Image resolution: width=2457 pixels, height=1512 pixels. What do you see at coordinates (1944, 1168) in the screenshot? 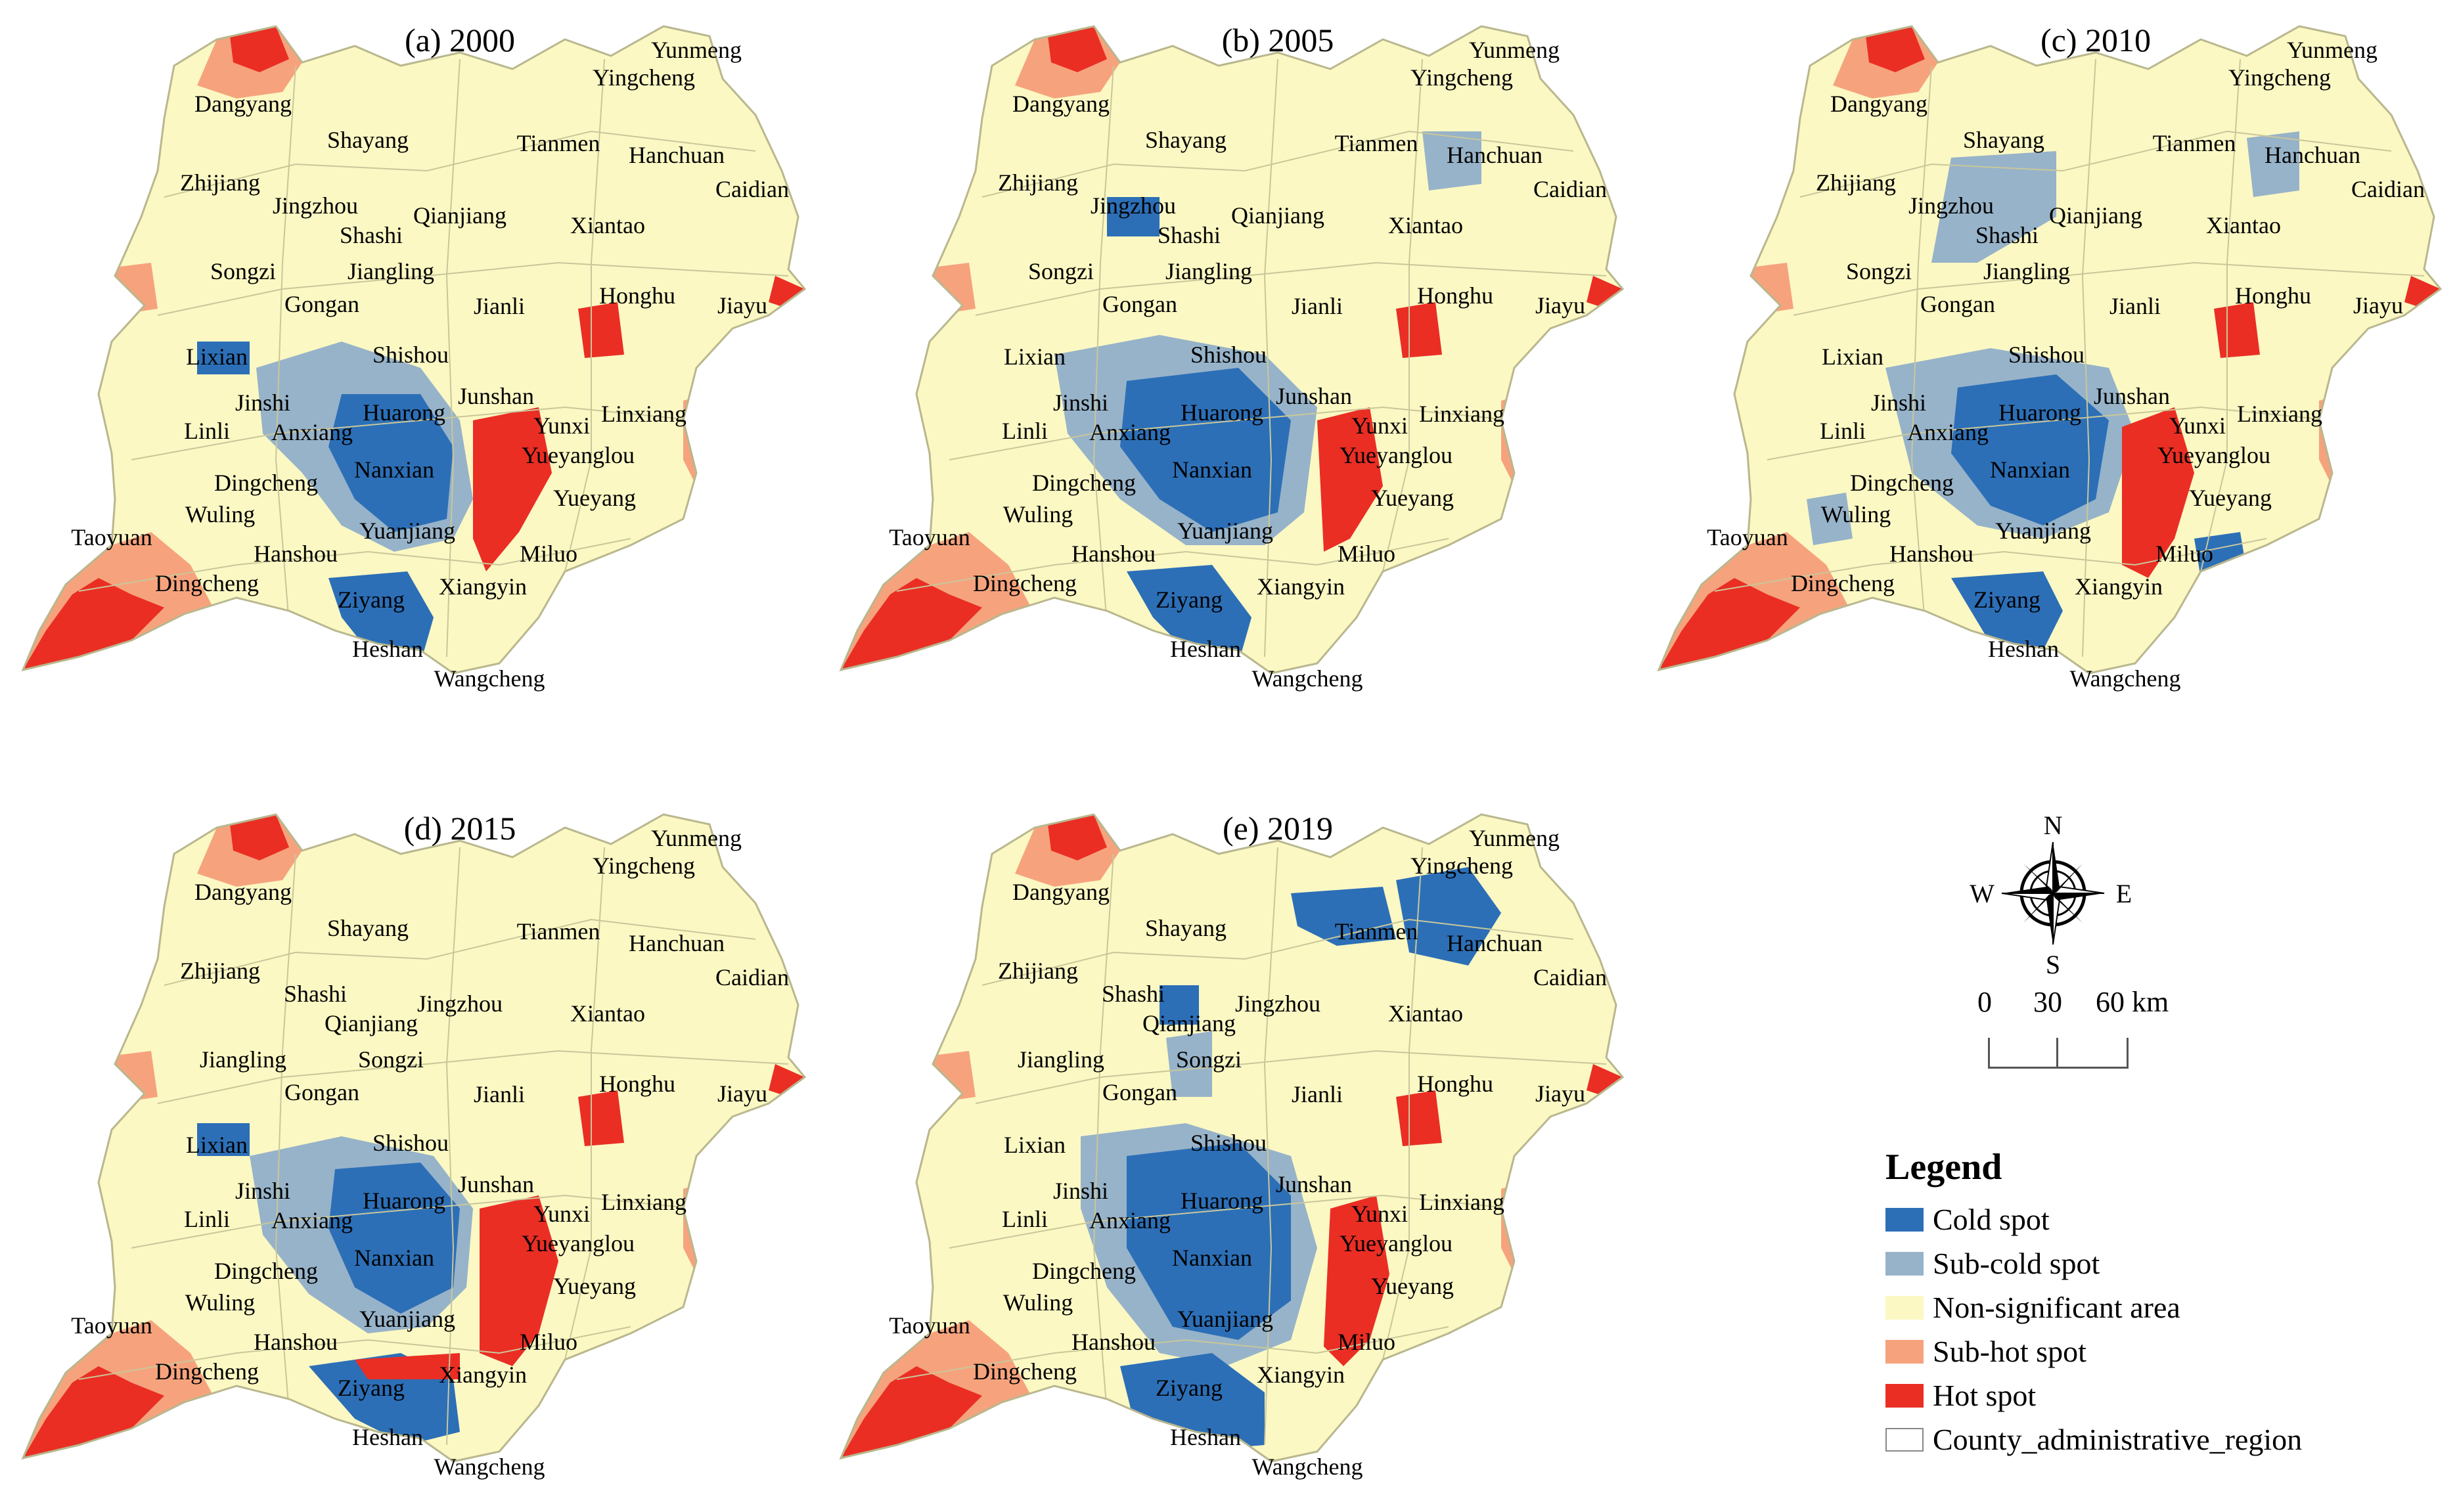
I see `legend-title: Legend` at bounding box center [1944, 1168].